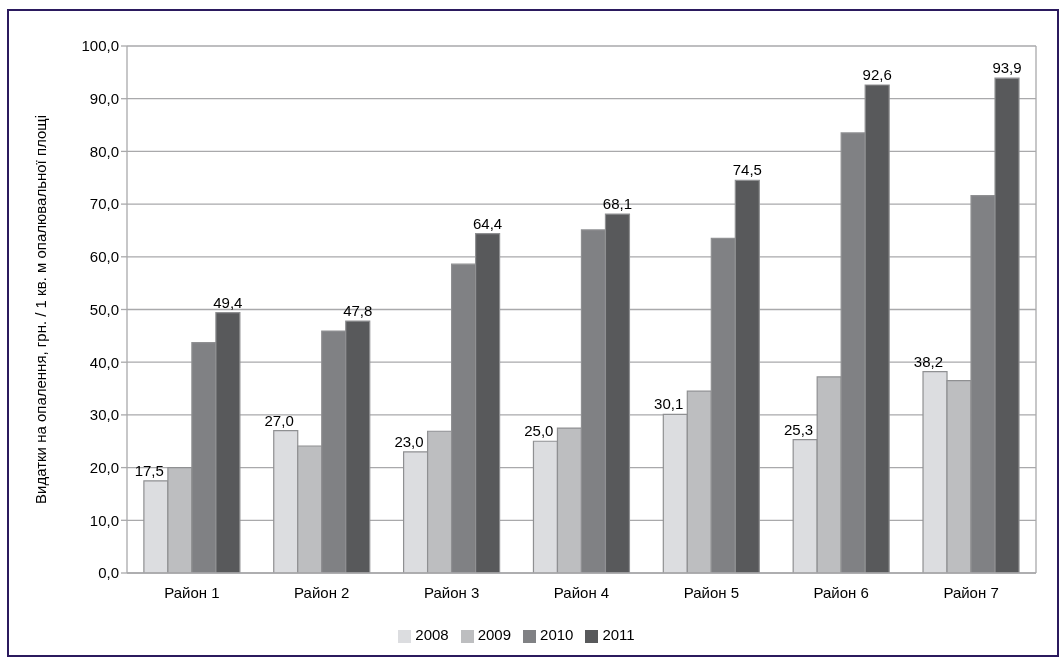  What do you see at coordinates (557, 634) in the screenshot?
I see `legend-label: 2010` at bounding box center [557, 634].